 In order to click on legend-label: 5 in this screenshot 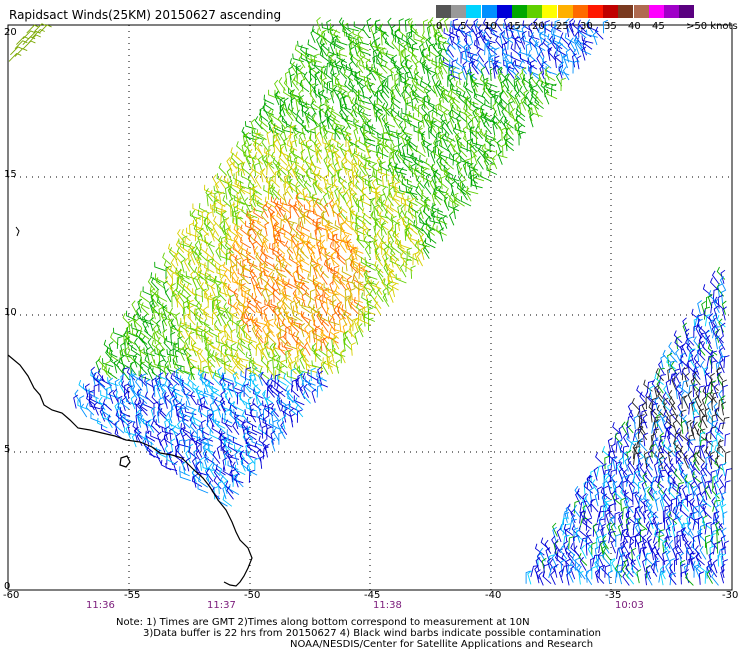, I will do `click(463, 26)`.